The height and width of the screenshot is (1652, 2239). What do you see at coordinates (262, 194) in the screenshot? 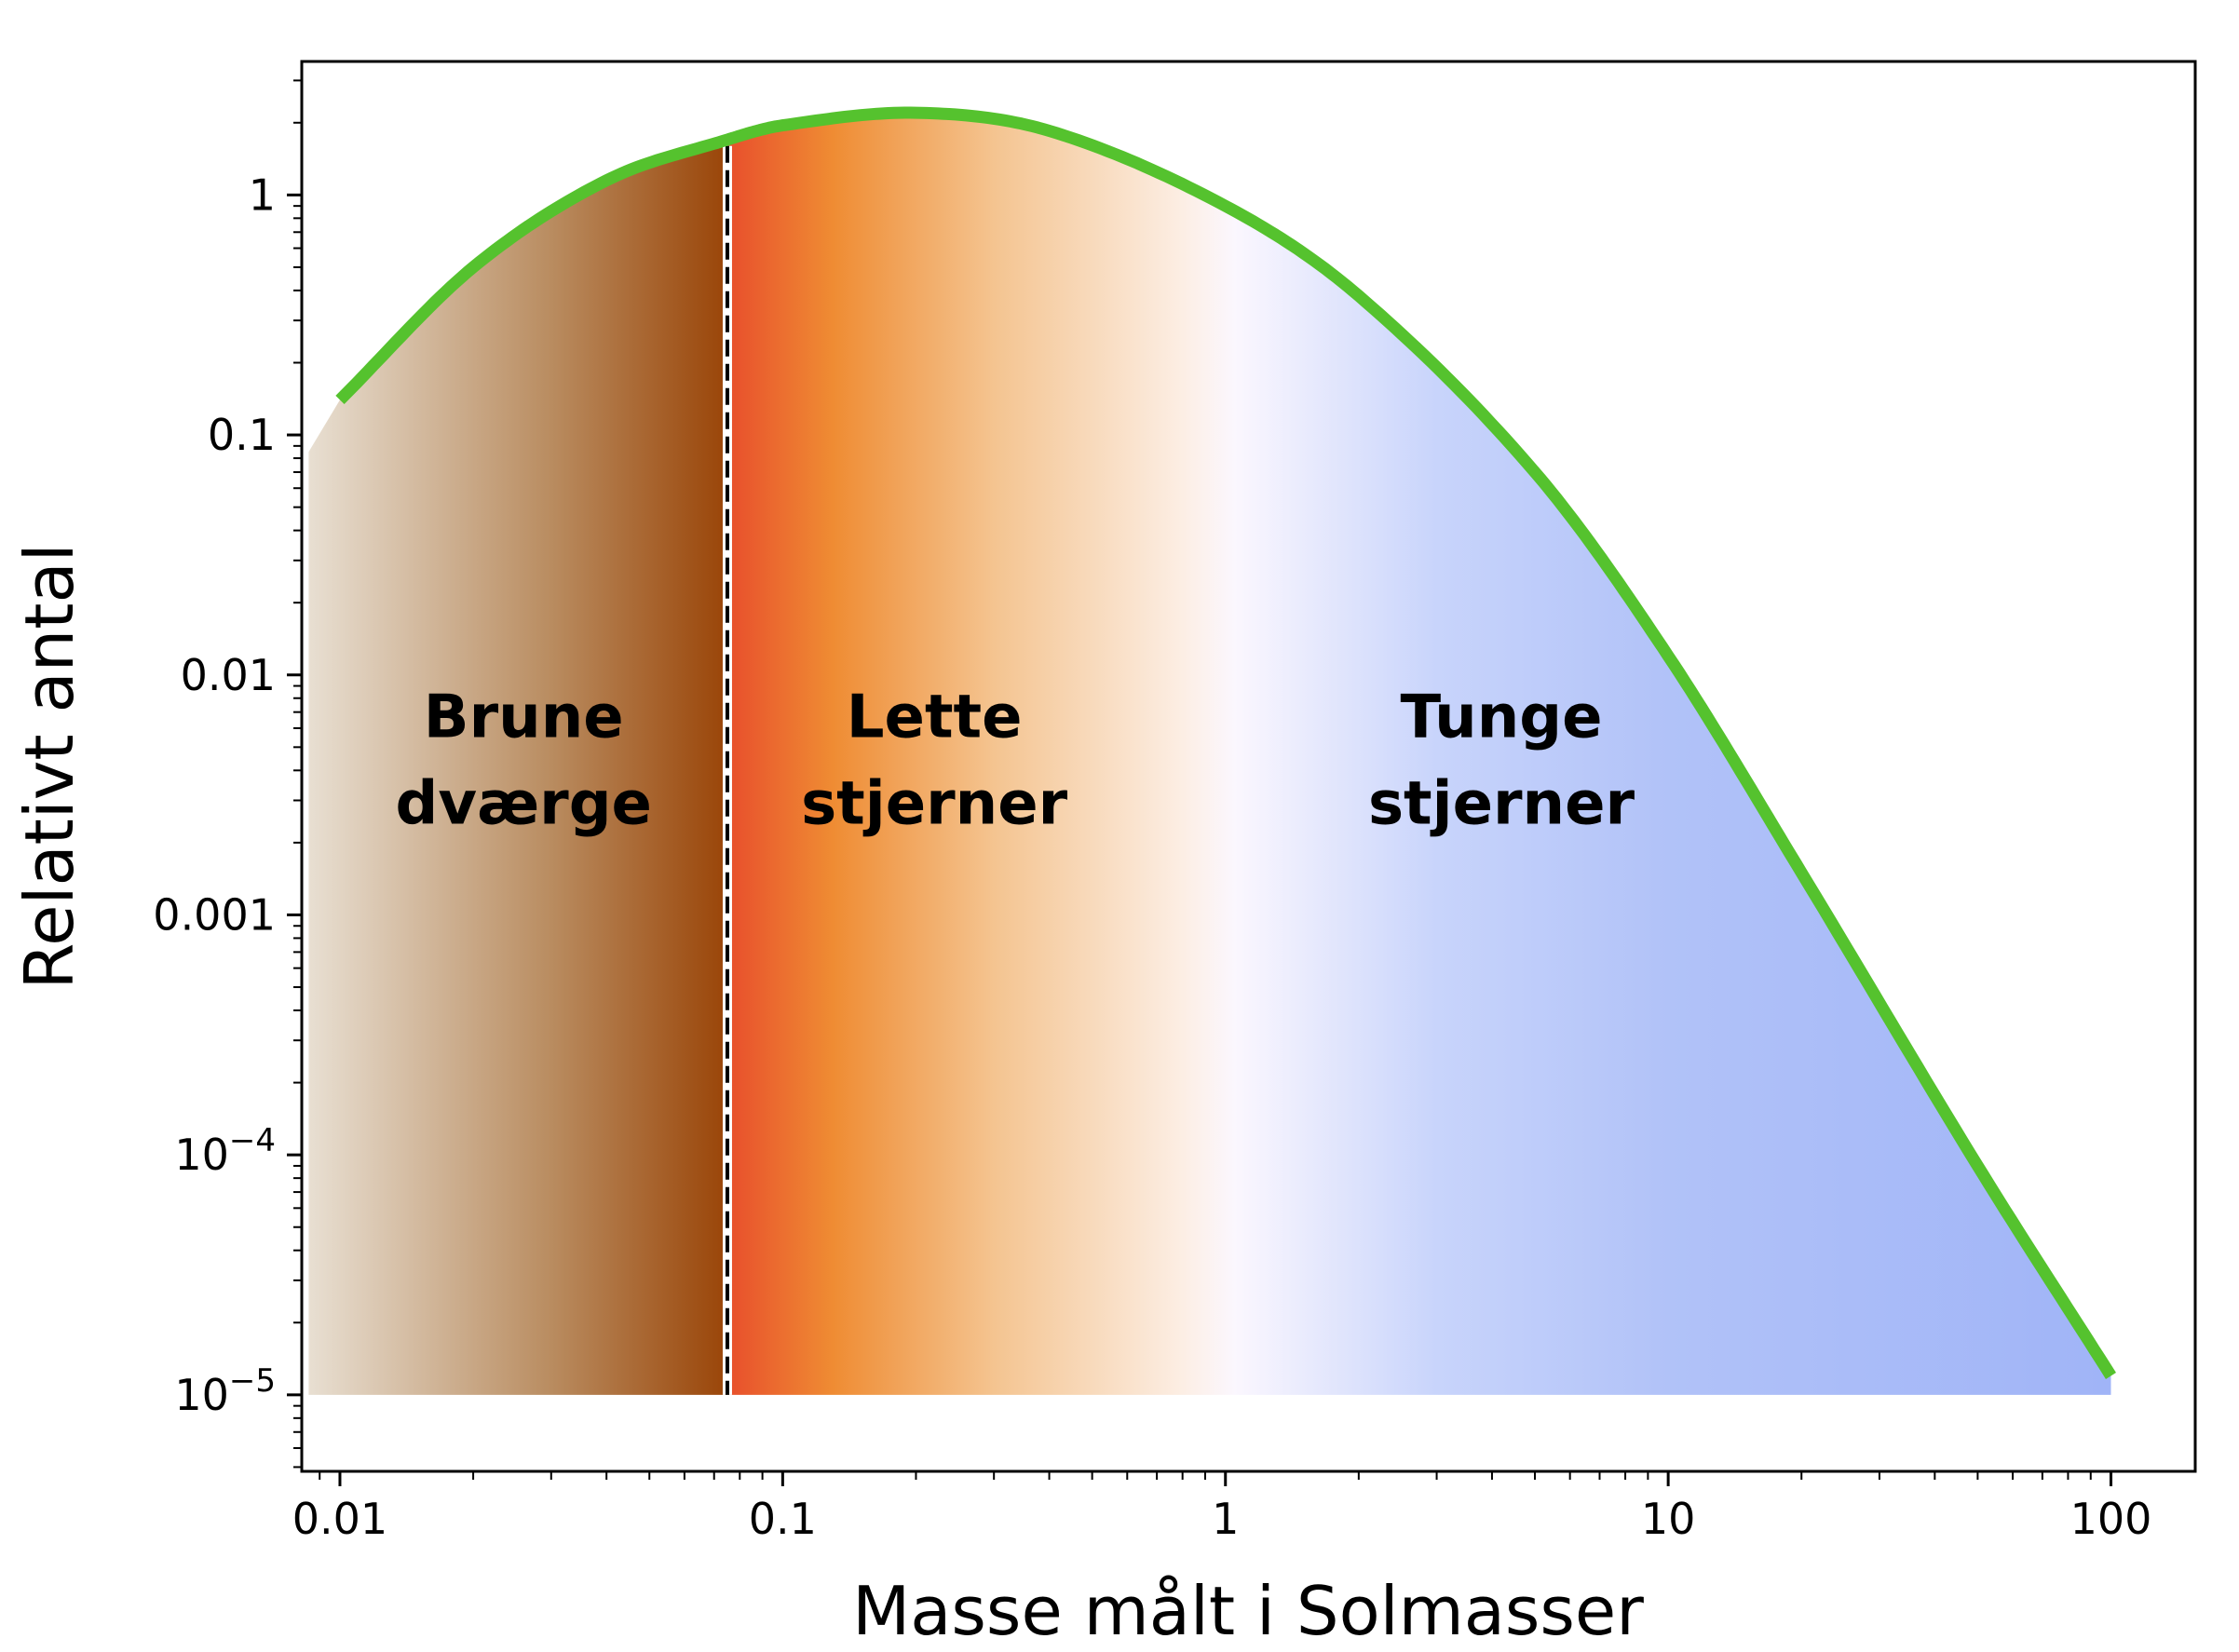
I see `y-tick-label: 1` at bounding box center [262, 194].